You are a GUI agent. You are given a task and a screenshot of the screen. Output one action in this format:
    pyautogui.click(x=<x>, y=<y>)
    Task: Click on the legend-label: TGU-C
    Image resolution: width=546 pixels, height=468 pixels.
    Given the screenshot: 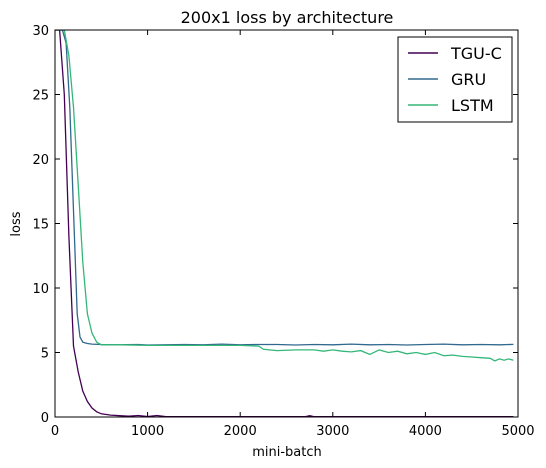 What is the action you would take?
    pyautogui.click(x=476, y=53)
    